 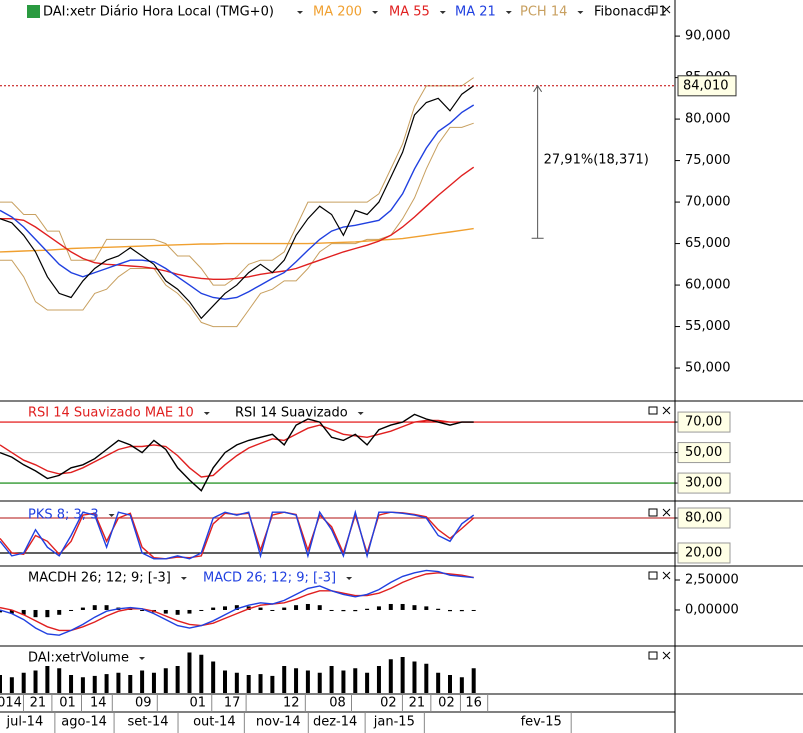 I want to click on legend-label: PKS 8; 3; 3, so click(x=63, y=515).